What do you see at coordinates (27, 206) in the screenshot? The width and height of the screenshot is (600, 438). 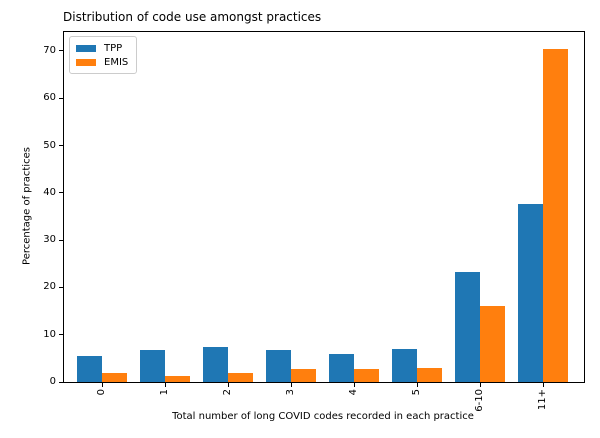 I see `y-axis-label: Percentage of practices` at bounding box center [27, 206].